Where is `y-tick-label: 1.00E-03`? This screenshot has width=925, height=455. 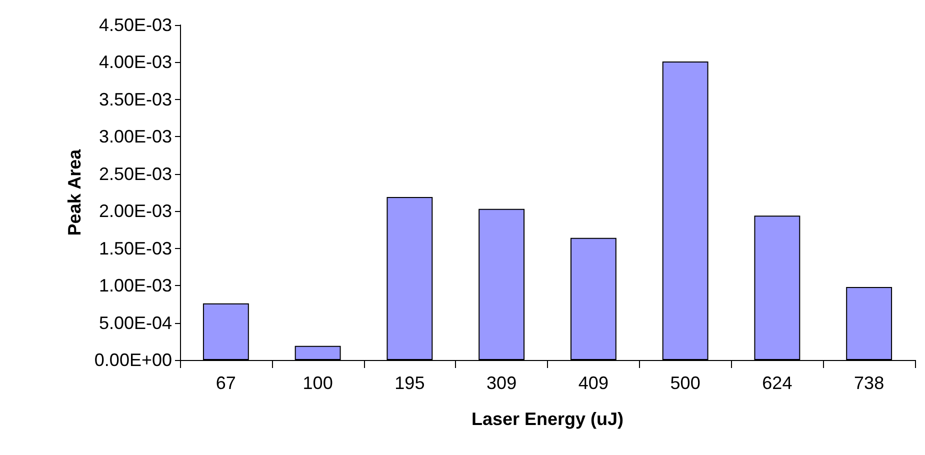 y-tick-label: 1.00E-03 is located at coordinates (135, 286).